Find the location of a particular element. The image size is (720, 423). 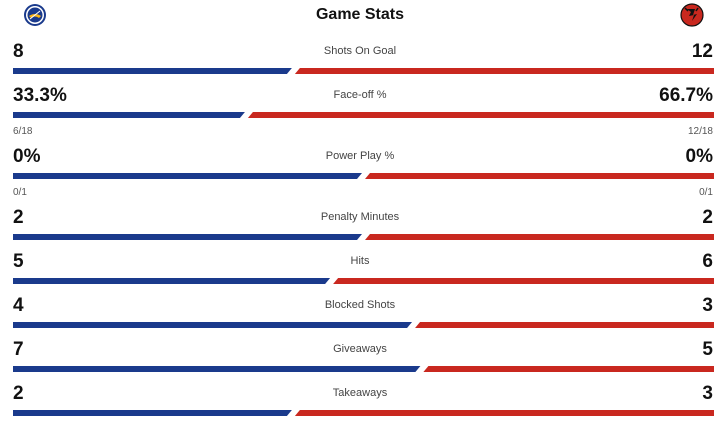

stat-label: Shots On Goal is located at coordinates (360, 51).